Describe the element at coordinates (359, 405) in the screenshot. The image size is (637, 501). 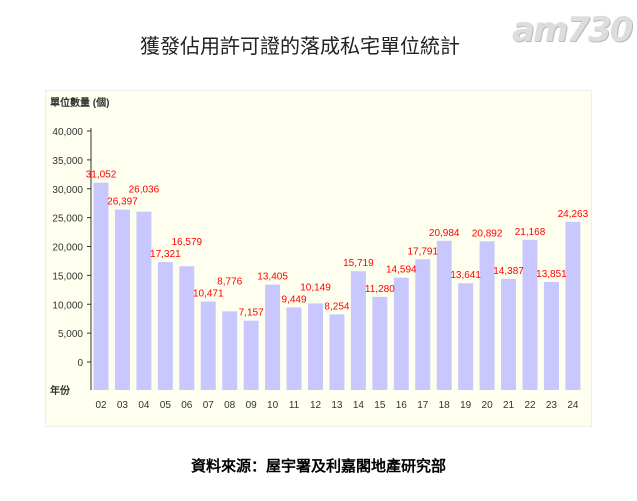
I see `x-tick-label: 14` at that location.